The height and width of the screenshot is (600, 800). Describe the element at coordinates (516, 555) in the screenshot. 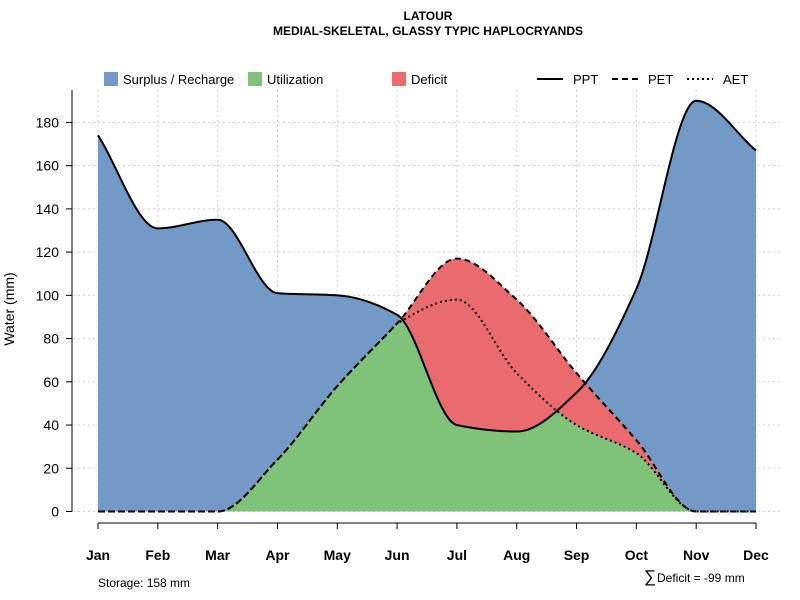

I see `x-tick-label: Aug` at that location.